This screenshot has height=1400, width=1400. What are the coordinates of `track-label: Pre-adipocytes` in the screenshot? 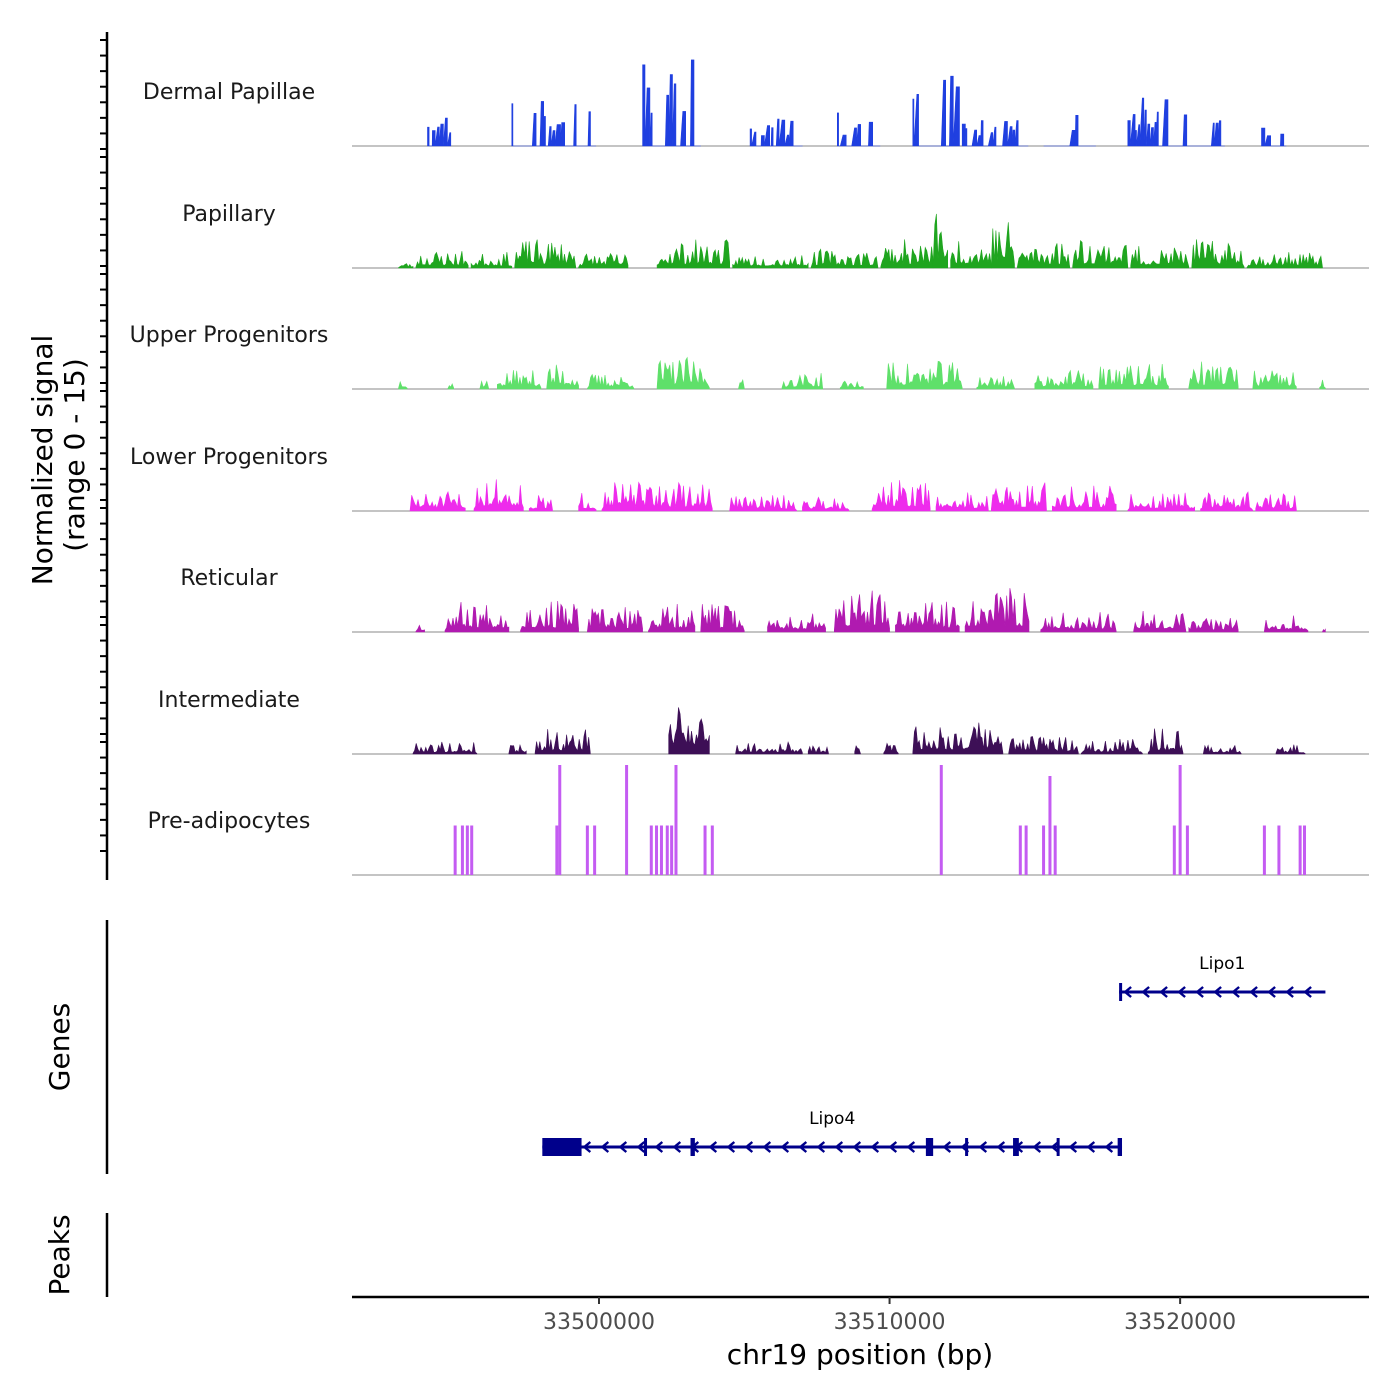 It's located at (229, 821).